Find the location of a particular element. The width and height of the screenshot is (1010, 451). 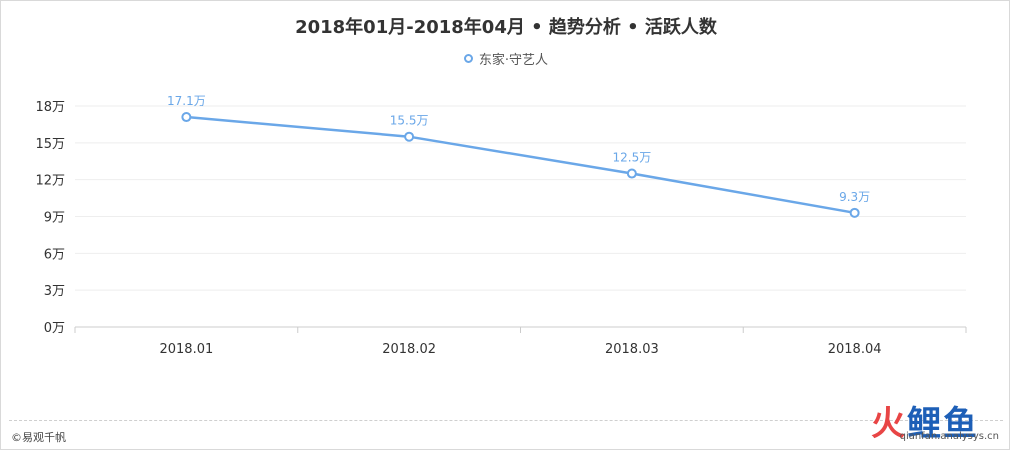

y-tick-label: 12万 is located at coordinates (50, 181).